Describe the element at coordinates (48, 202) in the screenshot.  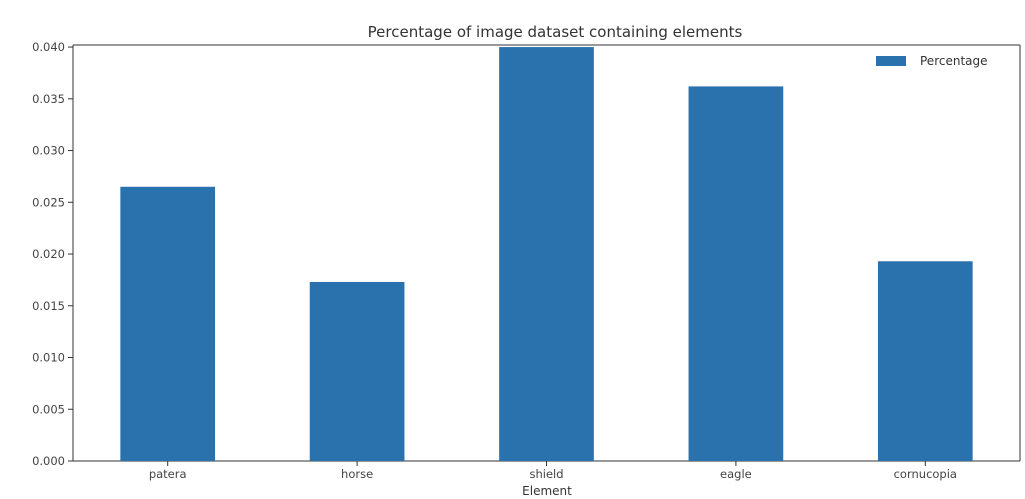
I see `y-tick-label: 0.025` at that location.